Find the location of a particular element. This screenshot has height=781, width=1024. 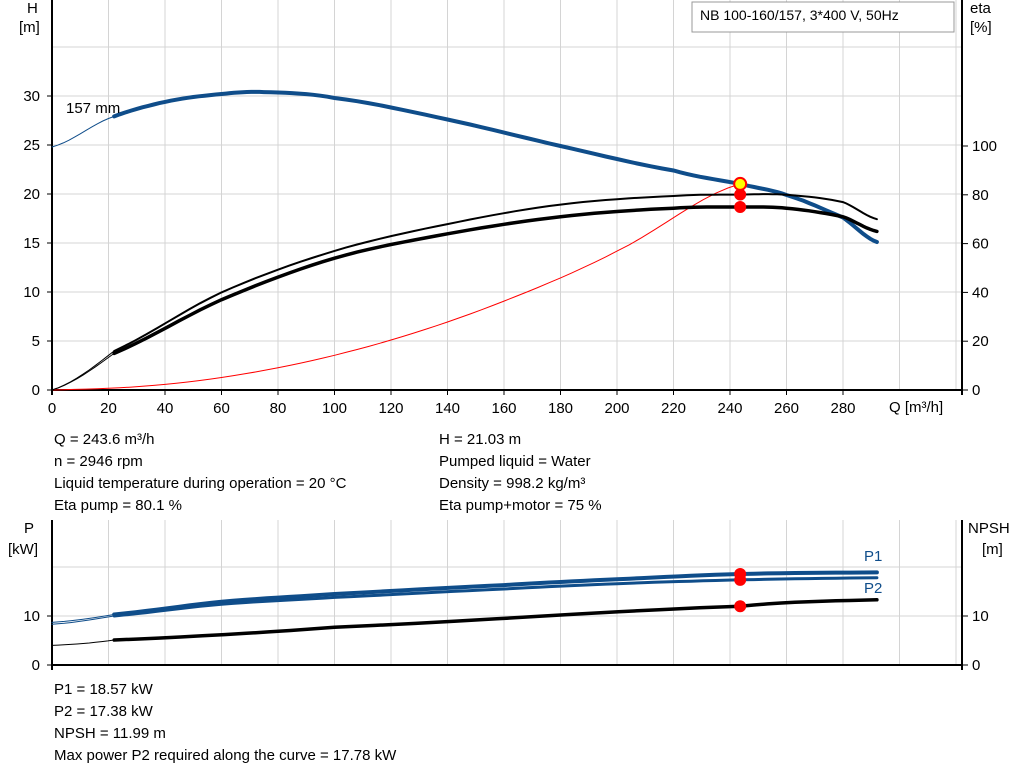

h-curve-extension is located at coordinates (83, 131).